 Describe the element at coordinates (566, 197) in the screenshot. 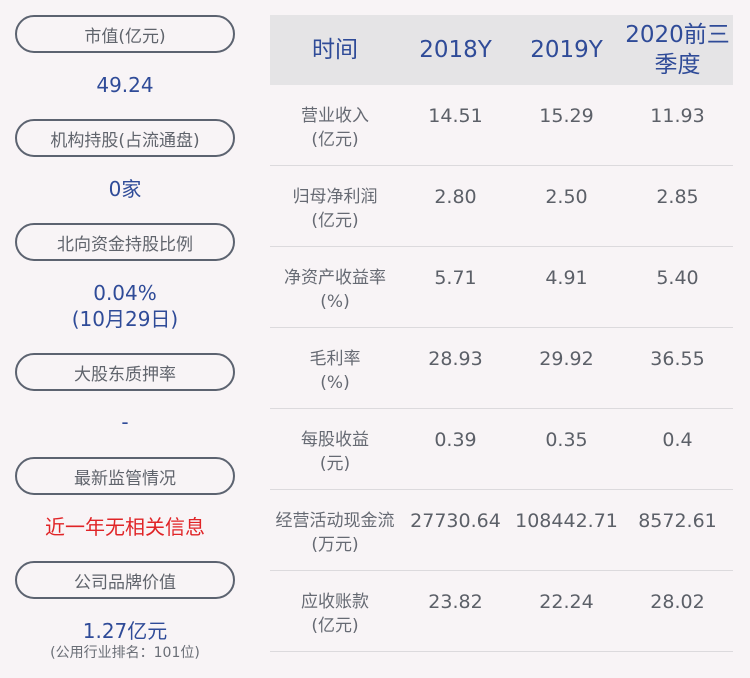

I see `cell-value: 2.50` at that location.